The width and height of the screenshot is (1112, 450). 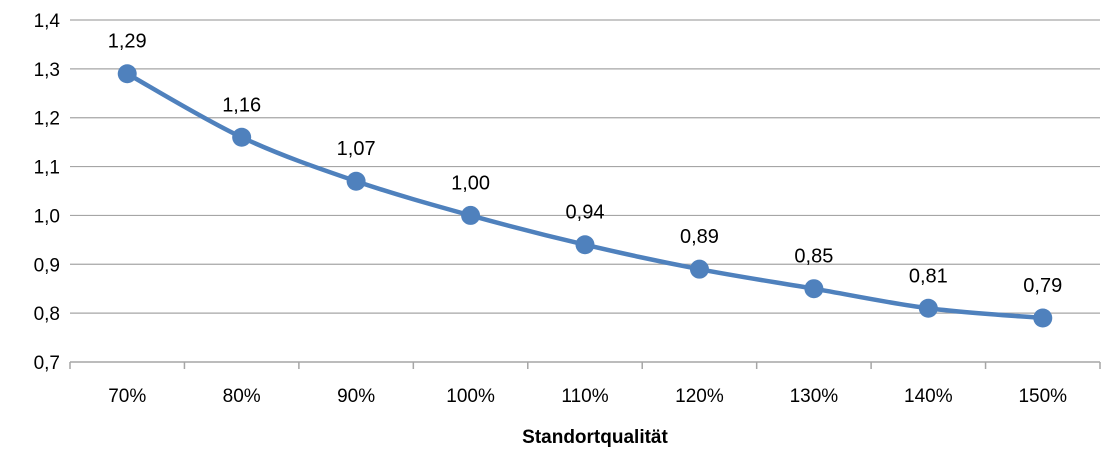 I want to click on data-label: 1,07, so click(x=356, y=149).